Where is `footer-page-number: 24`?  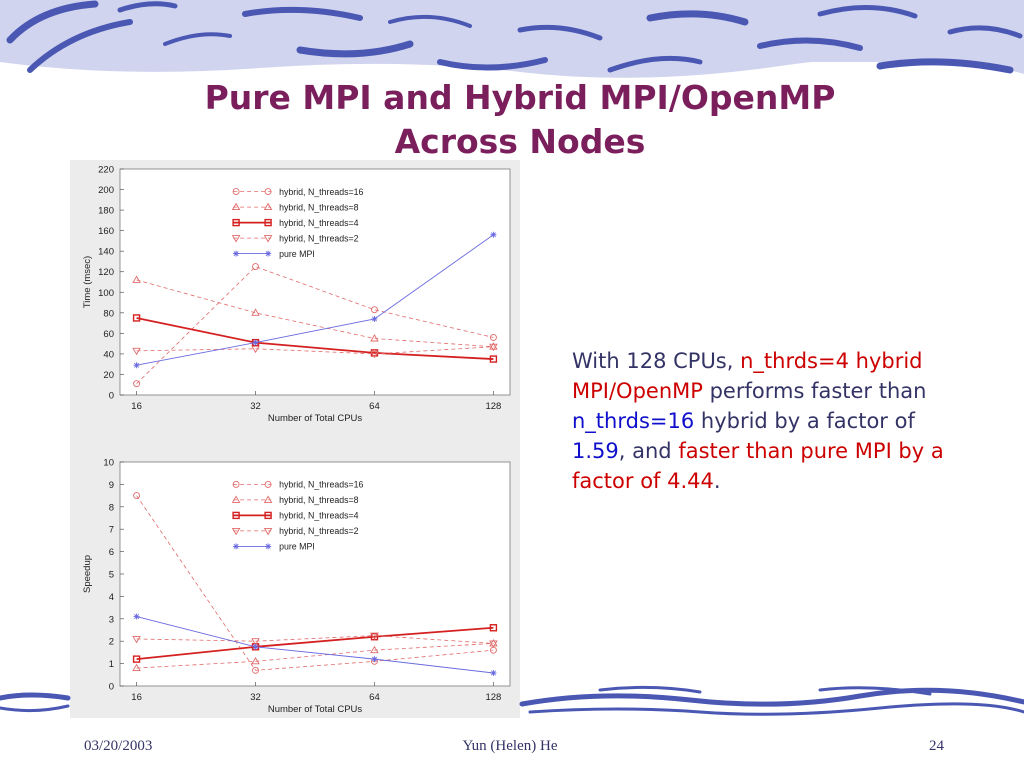 footer-page-number: 24 is located at coordinates (936, 746).